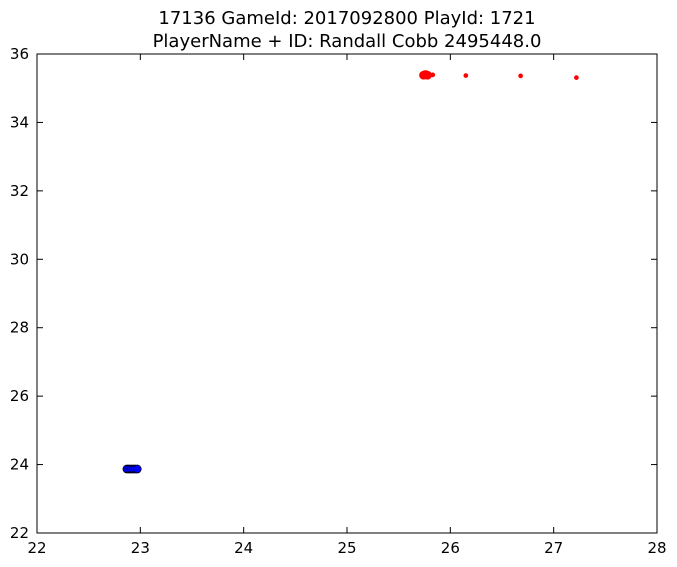  What do you see at coordinates (19, 328) in the screenshot?
I see `y-tick-label: 28` at bounding box center [19, 328].